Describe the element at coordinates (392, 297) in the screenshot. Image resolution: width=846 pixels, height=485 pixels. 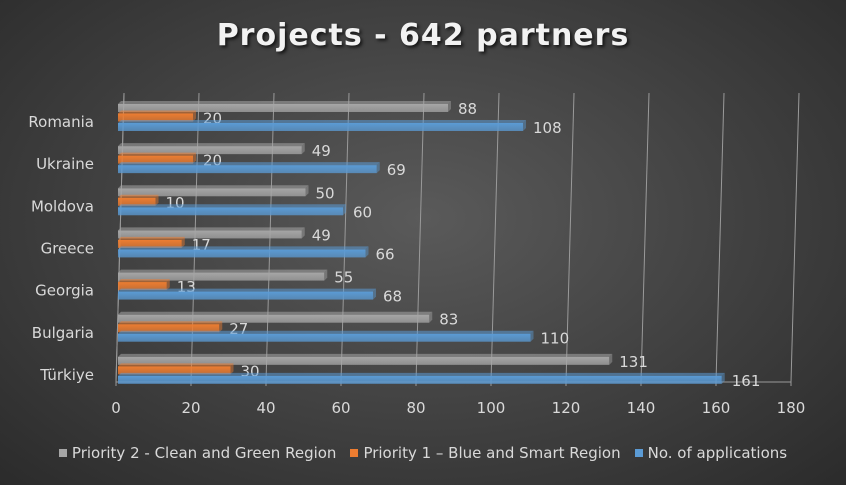
I see `data-label: 68` at that location.